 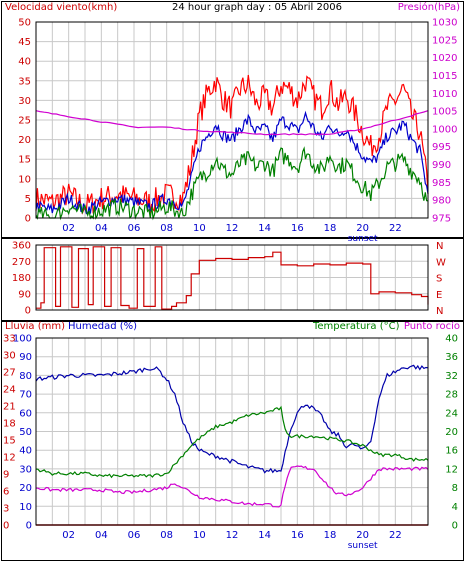 What do you see at coordinates (9, 407) in the screenshot?
I see `rain-tick-label: 21` at bounding box center [9, 407].